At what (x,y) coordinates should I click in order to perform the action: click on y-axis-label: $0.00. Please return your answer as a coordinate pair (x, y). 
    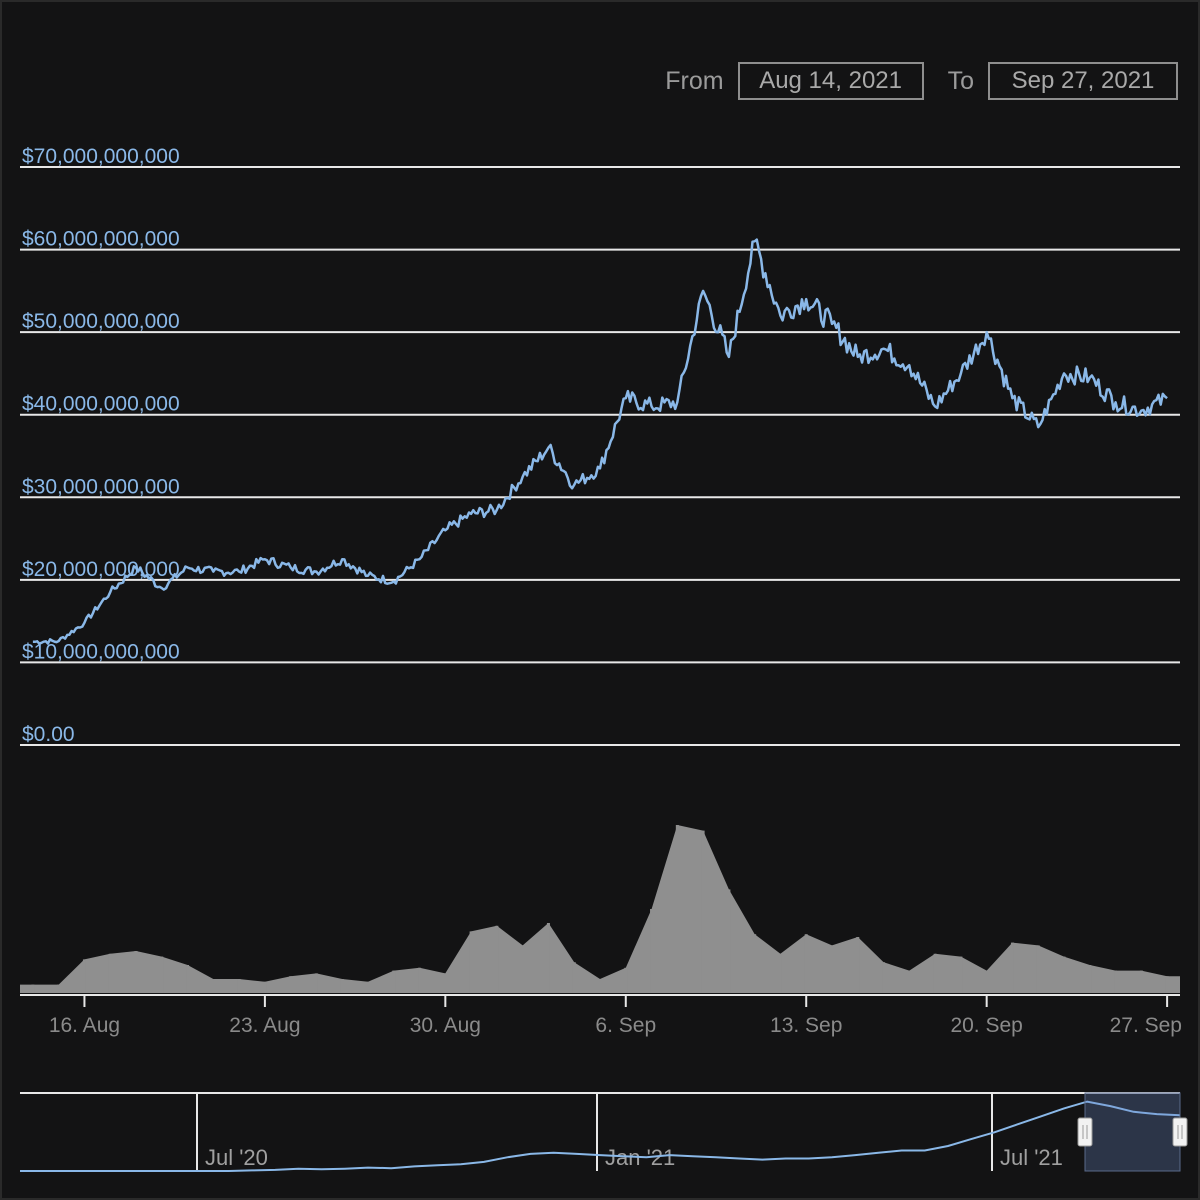
    Looking at the image, I should click on (48, 734).